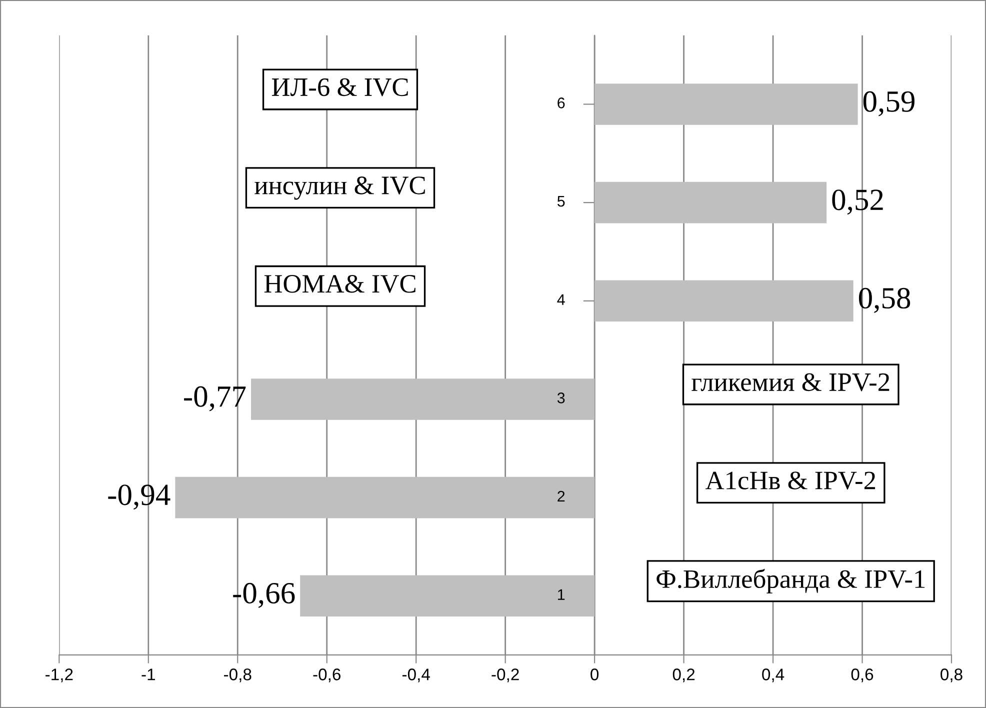 The width and height of the screenshot is (986, 708). I want to click on x-tick-label: 0,6, so click(862, 675).